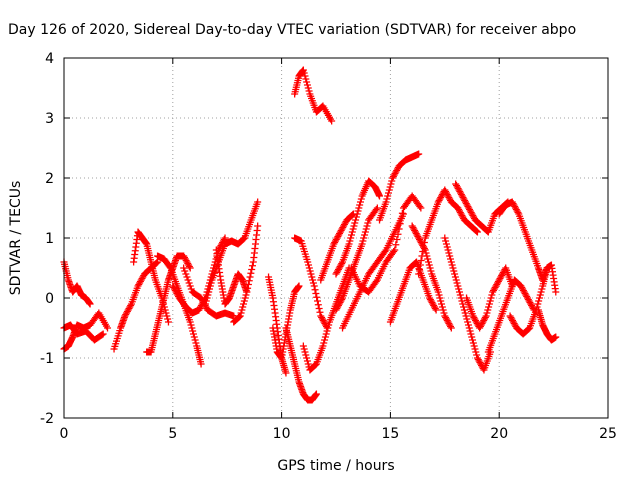  Describe the element at coordinates (499, 434) in the screenshot. I see `x-tick-label: 20` at that location.